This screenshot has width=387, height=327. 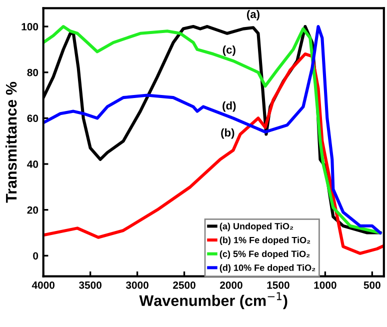 What do you see at coordinates (325, 285) in the screenshot?
I see `x-tick-label: 1000` at bounding box center [325, 285].